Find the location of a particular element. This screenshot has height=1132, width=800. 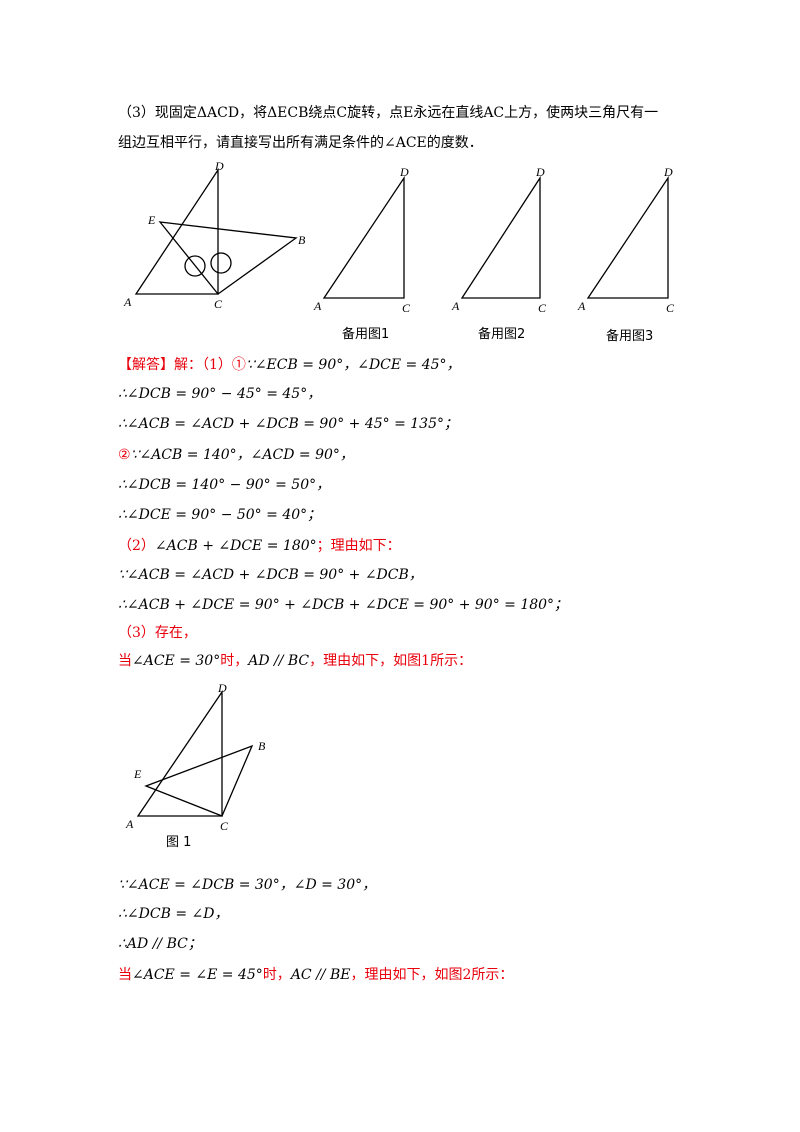

solution-line-14: ∴AD // BC； is located at coordinates (160, 944).